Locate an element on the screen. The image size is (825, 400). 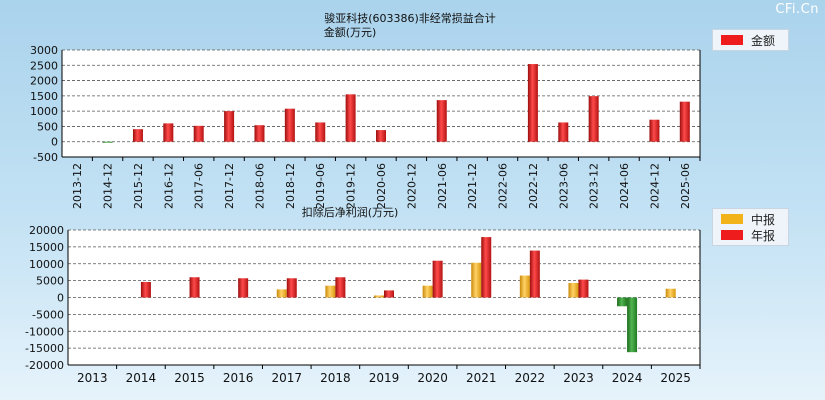
legend-bottom: 中报 年报 is located at coordinates (750, 227).